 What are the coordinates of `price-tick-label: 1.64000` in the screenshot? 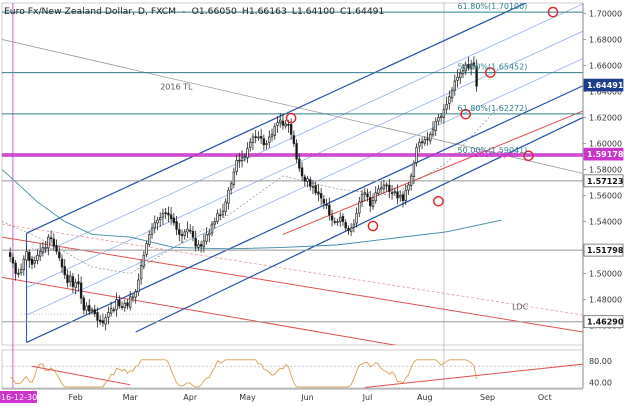 It's located at (605, 91).